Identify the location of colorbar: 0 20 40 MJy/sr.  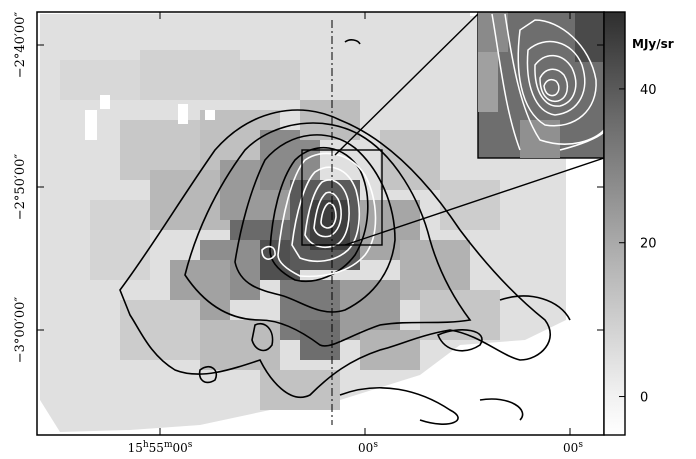
(638, 223).